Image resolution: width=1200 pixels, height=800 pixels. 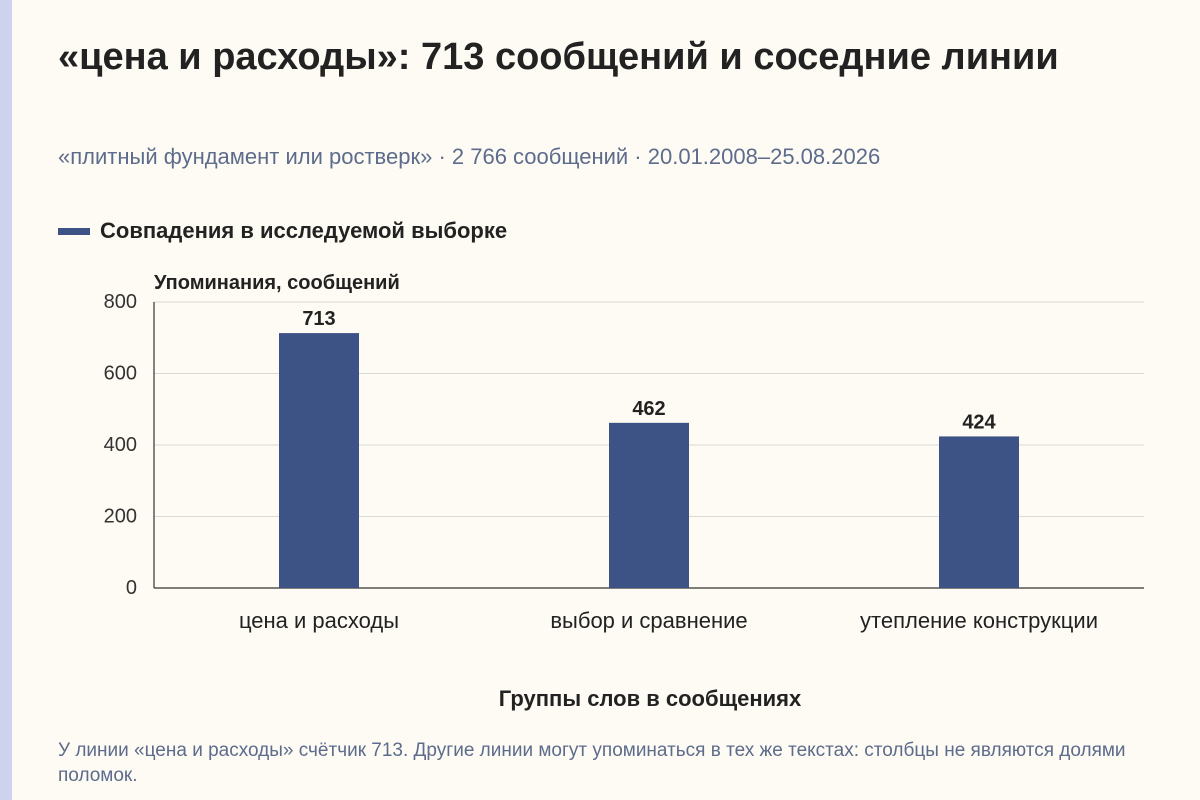 I want to click on legend-swatch, so click(x=74, y=231).